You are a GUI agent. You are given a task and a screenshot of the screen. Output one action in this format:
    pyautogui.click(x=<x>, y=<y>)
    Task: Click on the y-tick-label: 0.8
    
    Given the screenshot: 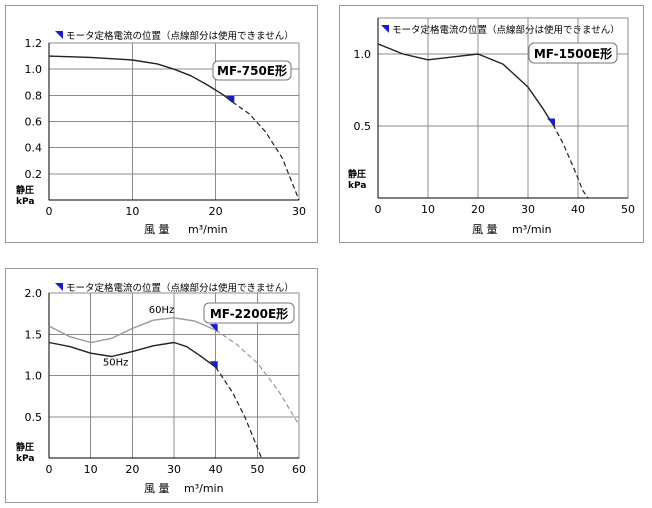 What is the action you would take?
    pyautogui.click(x=34, y=95)
    